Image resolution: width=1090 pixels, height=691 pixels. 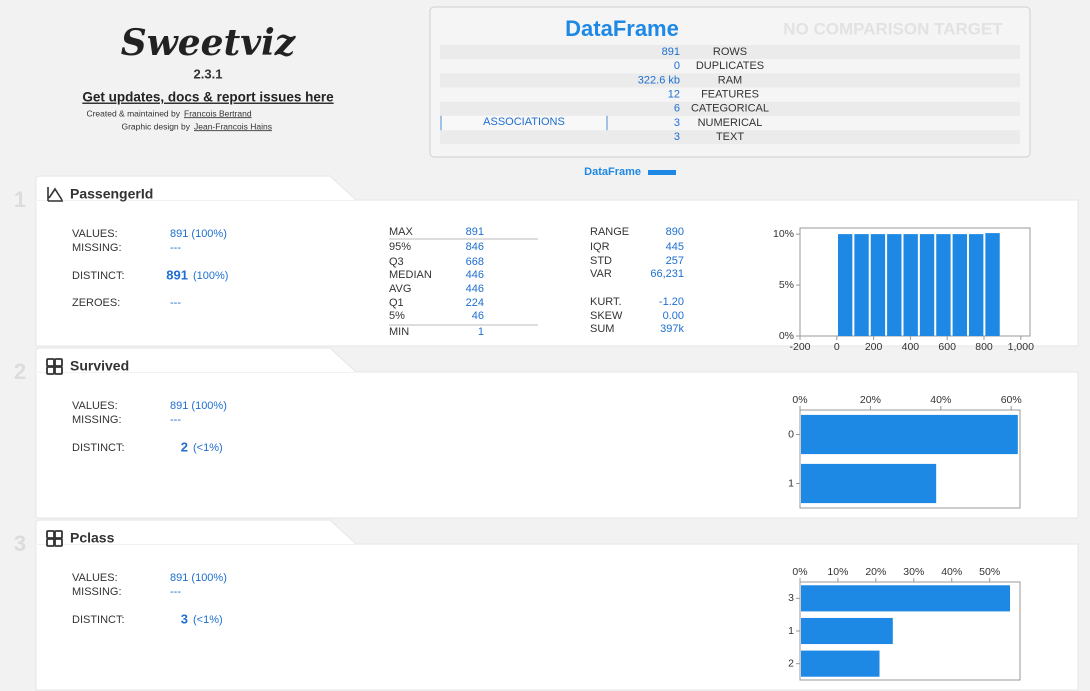 I want to click on moment-value: 66,231, so click(x=667, y=274).